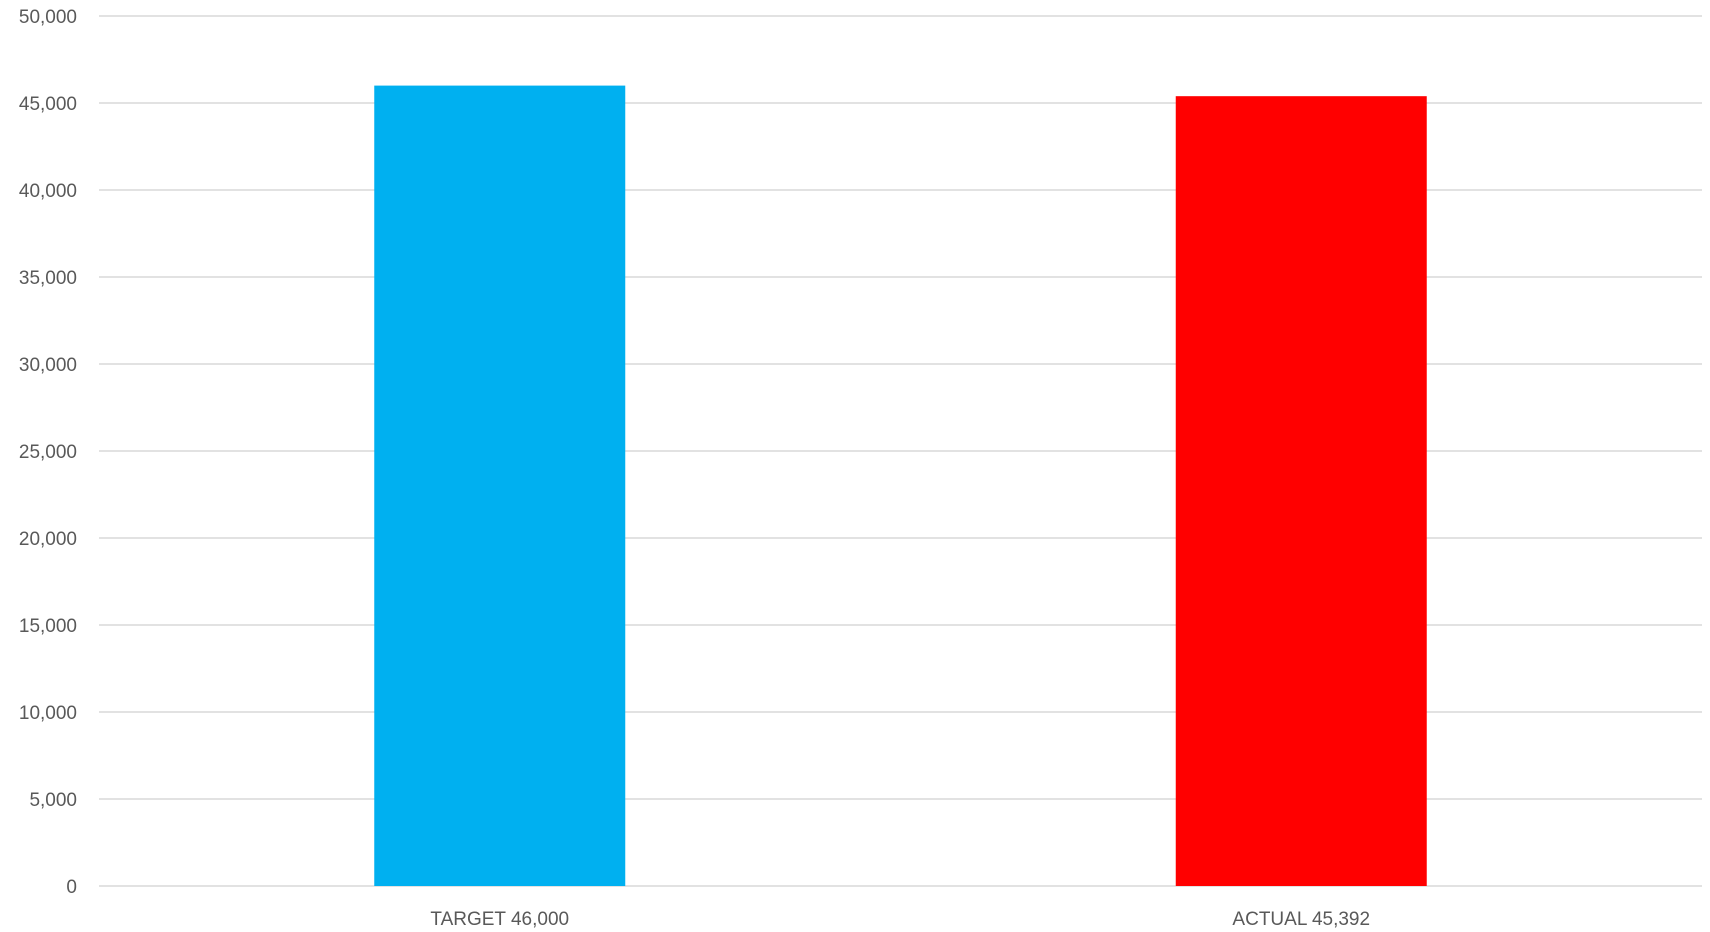 This screenshot has height=932, width=1710. What do you see at coordinates (48, 191) in the screenshot?
I see `y-tick-label: 40,000` at bounding box center [48, 191].